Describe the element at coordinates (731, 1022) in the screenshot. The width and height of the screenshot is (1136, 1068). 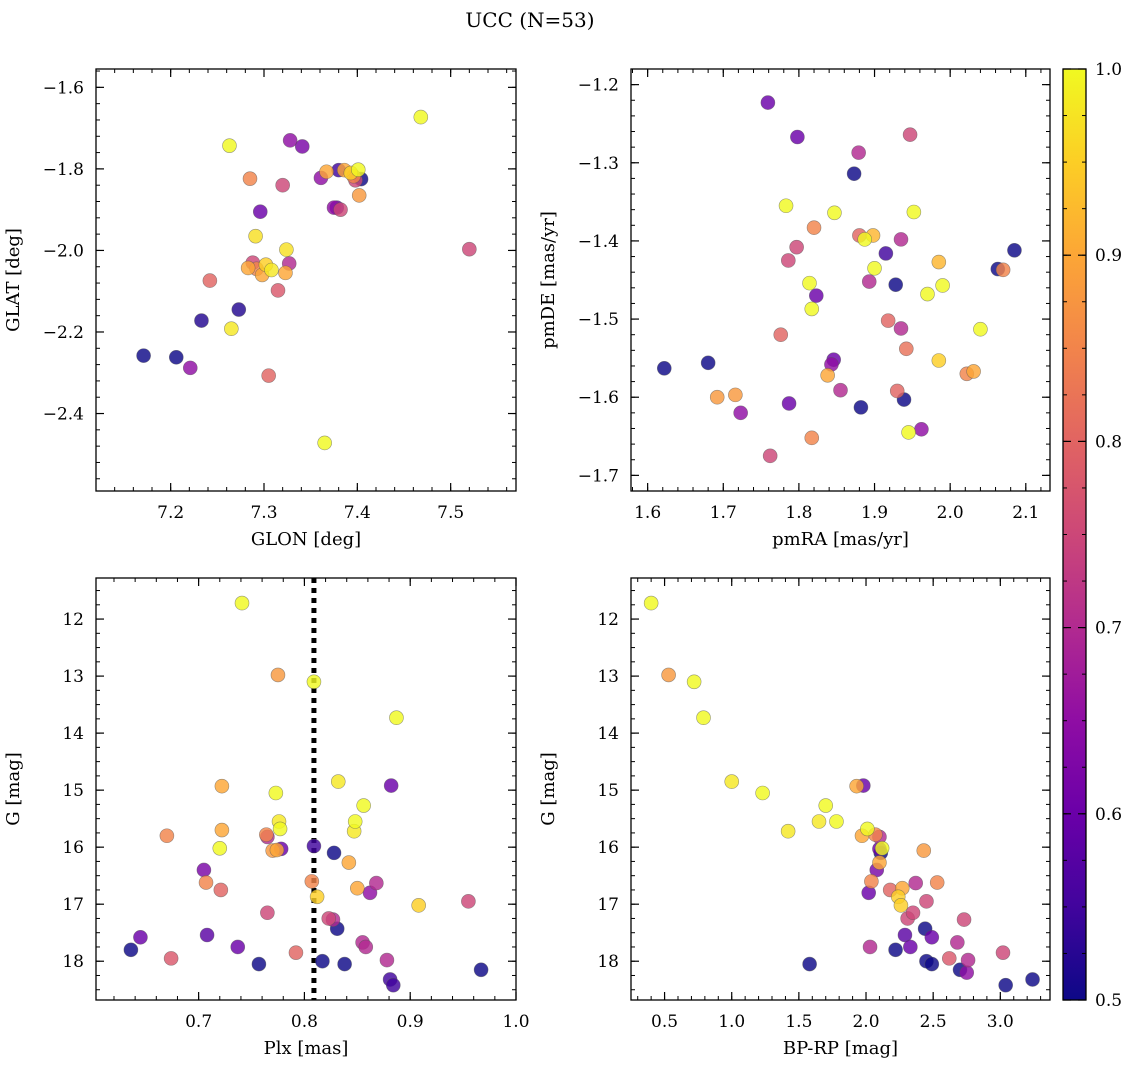
I see `x-tick-label: 1.0` at that location.